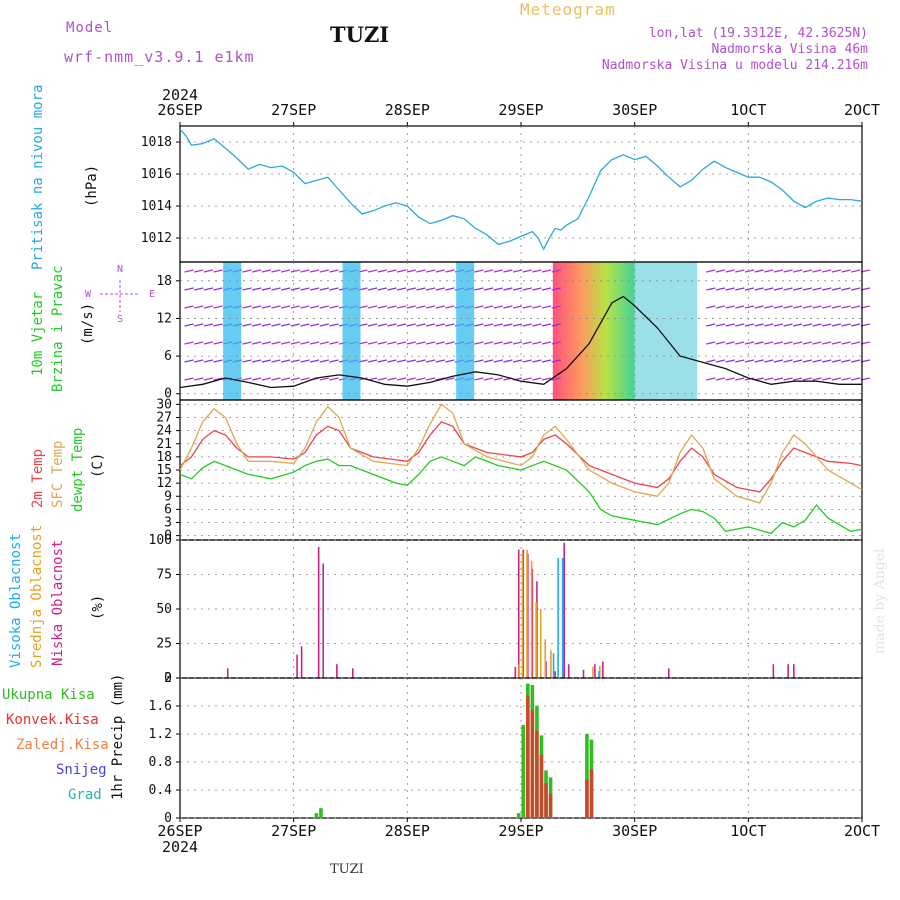  What do you see at coordinates (168, 496) in the screenshot?
I see `temperature-ytick-label: 9` at bounding box center [168, 496].